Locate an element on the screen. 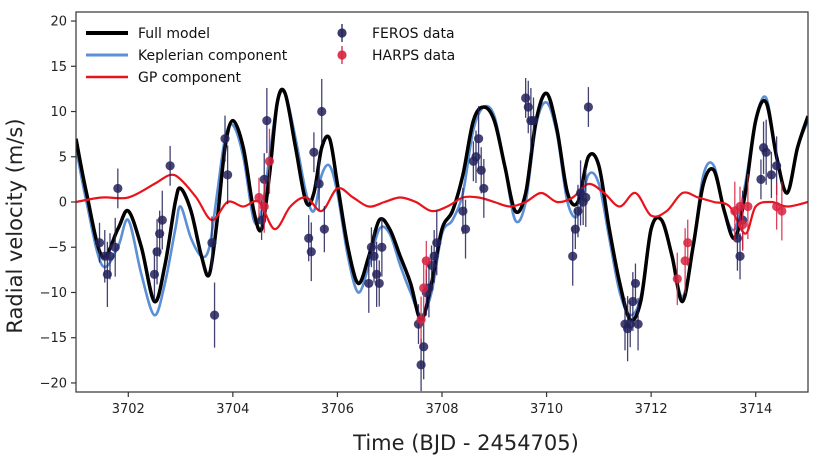 The width and height of the screenshot is (822, 457). y-tick-label: 0 is located at coordinates (63, 203).